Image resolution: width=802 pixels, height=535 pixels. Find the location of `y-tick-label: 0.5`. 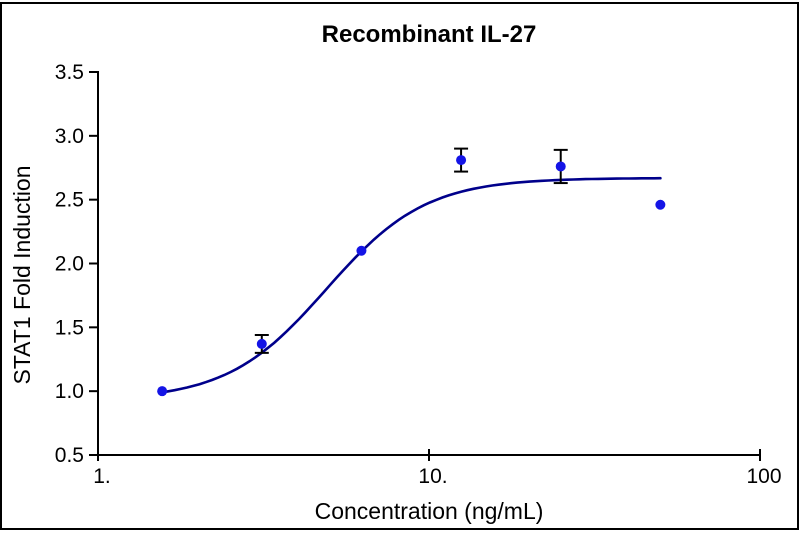

y-tick-label: 0.5 is located at coordinates (69, 455).